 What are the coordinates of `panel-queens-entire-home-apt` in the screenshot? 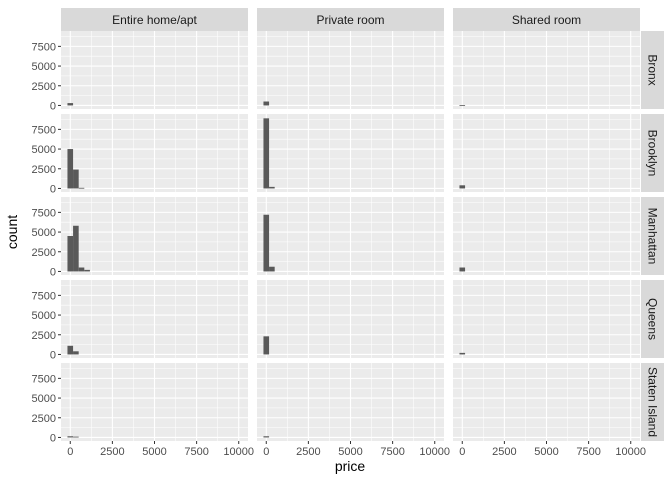 It's located at (154, 319).